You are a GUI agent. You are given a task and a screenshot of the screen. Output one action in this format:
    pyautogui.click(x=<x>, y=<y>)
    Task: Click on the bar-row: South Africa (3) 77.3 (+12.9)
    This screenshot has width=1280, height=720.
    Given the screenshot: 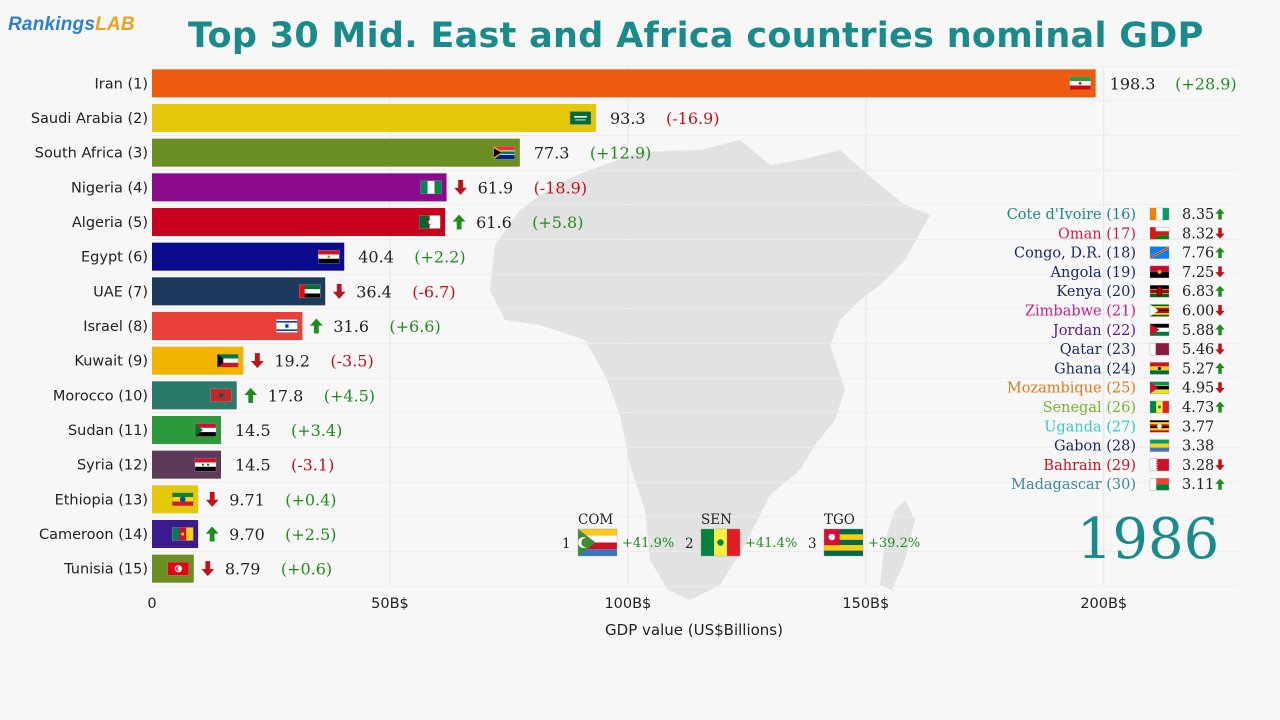 What is the action you would take?
    pyautogui.click(x=343, y=152)
    